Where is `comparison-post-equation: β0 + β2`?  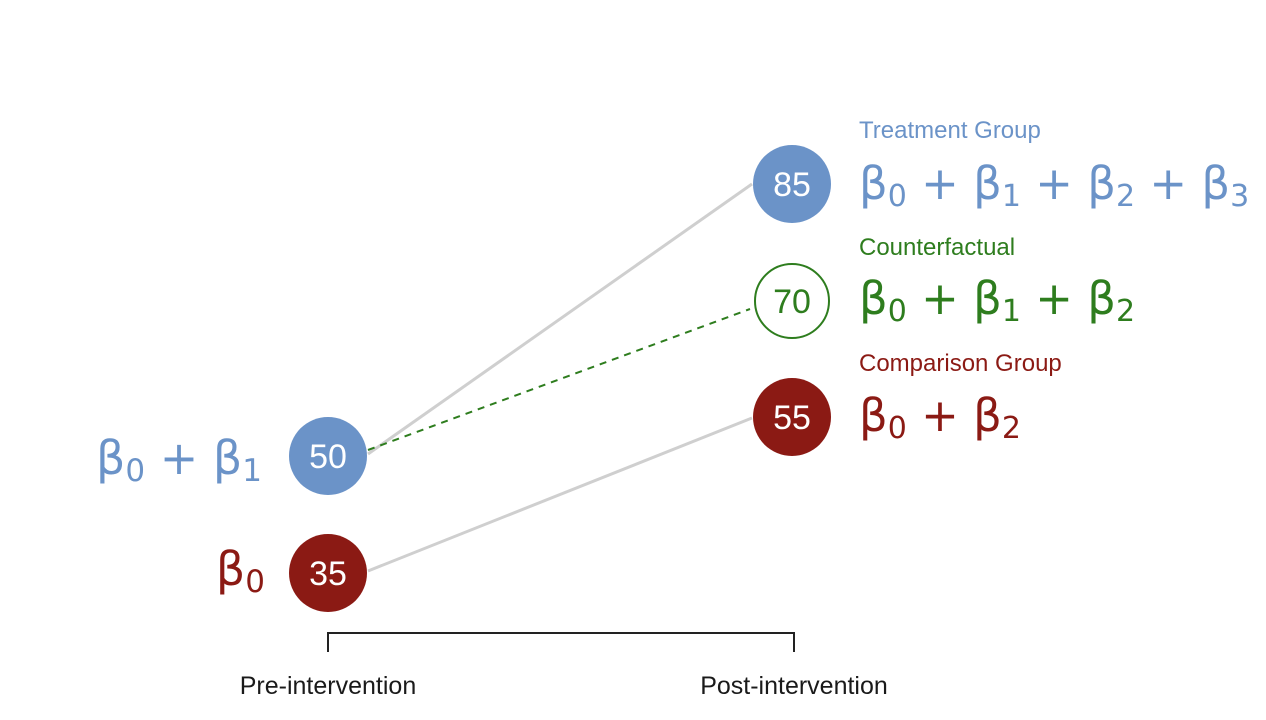
comparison-post-equation: β0 + β2 is located at coordinates (940, 417).